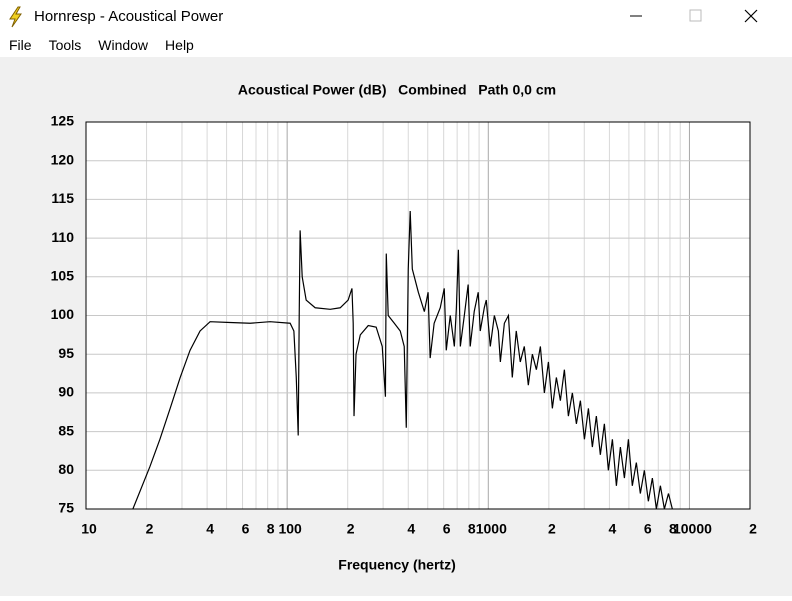 This screenshot has width=792, height=601. Describe the element at coordinates (290, 529) in the screenshot. I see `x-tick-label: 100` at that location.